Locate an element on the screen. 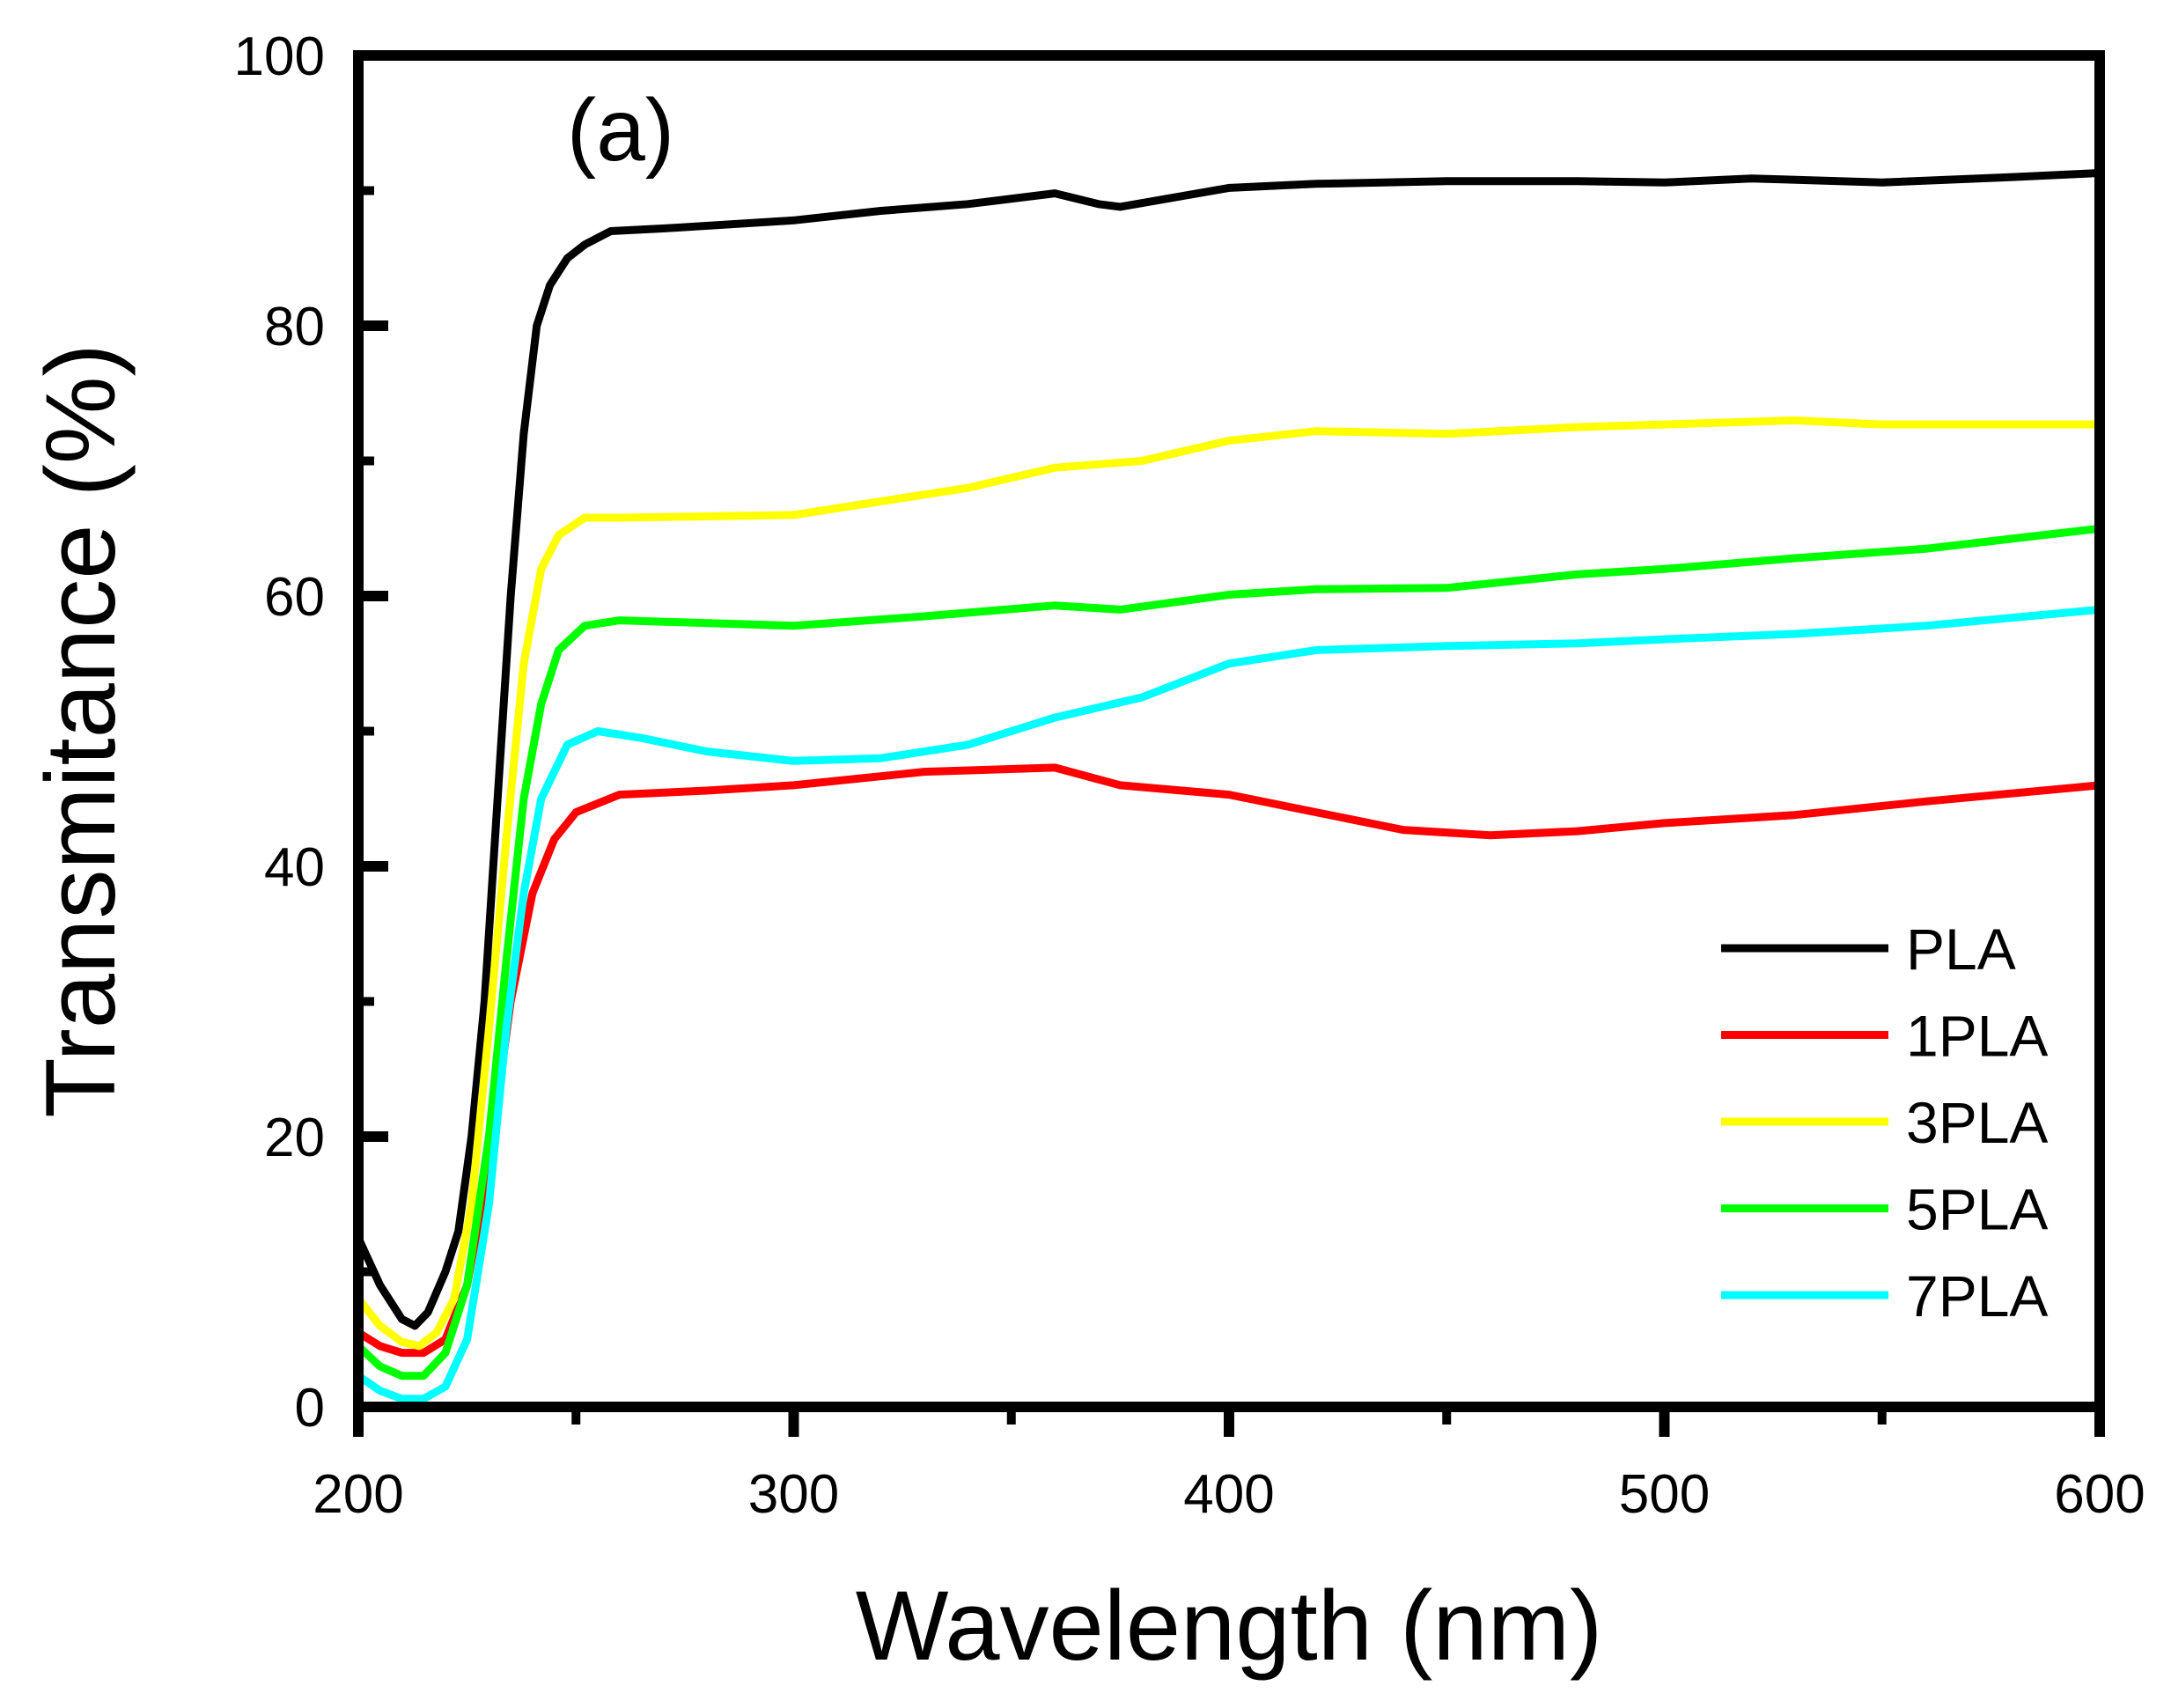 This screenshot has width=2171, height=1708. y-tick-label: 100 is located at coordinates (280, 56).